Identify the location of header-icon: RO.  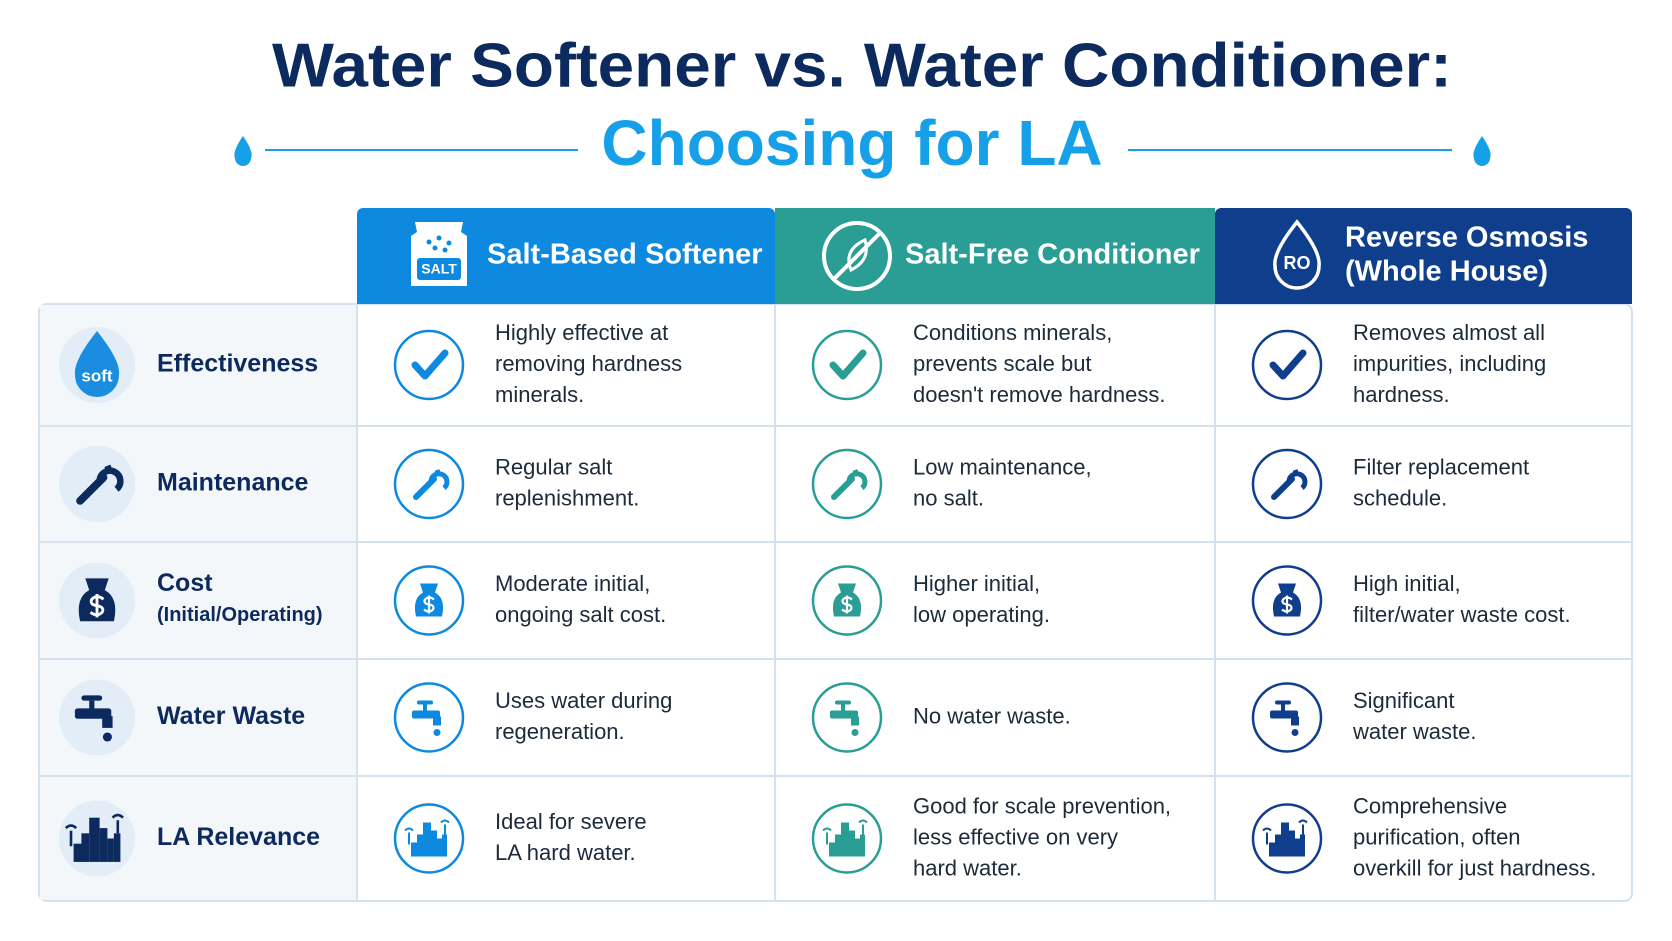
(1297, 254).